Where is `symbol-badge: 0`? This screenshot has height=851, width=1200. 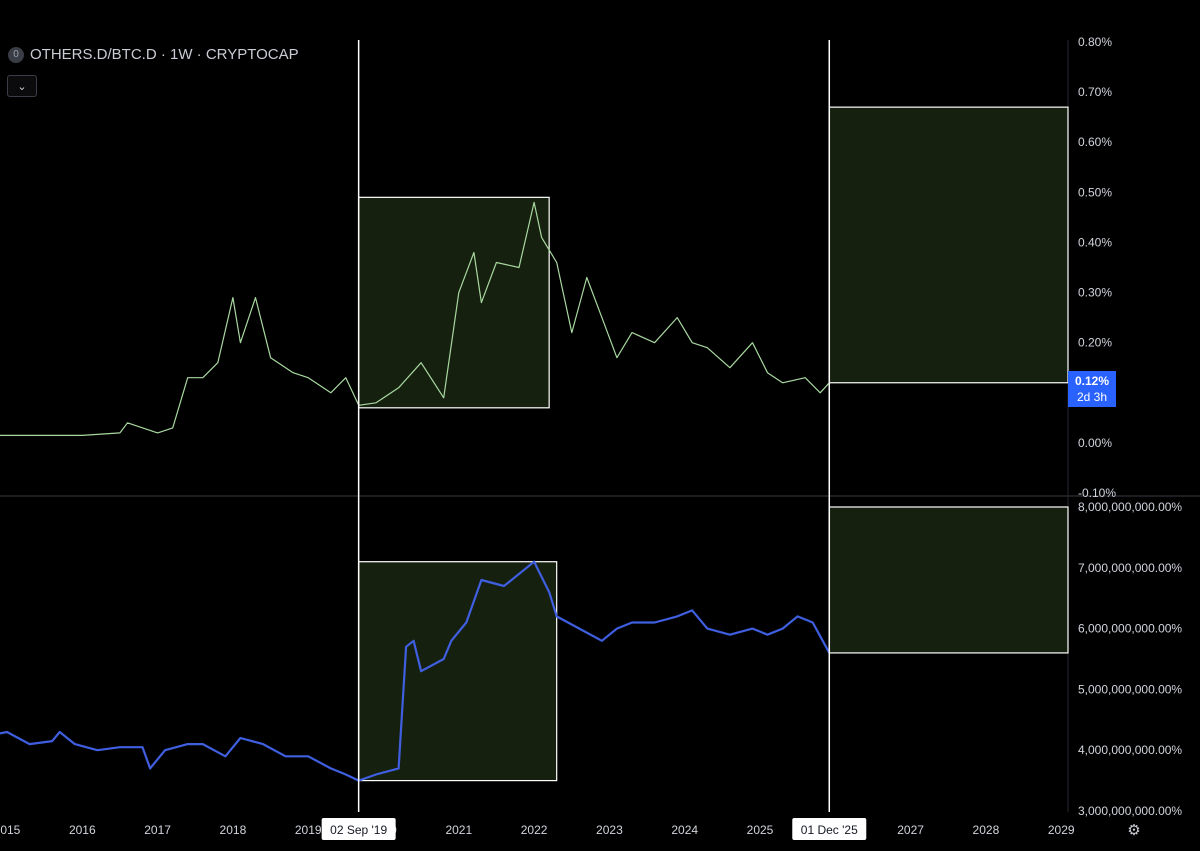
symbol-badge: 0 is located at coordinates (16, 54).